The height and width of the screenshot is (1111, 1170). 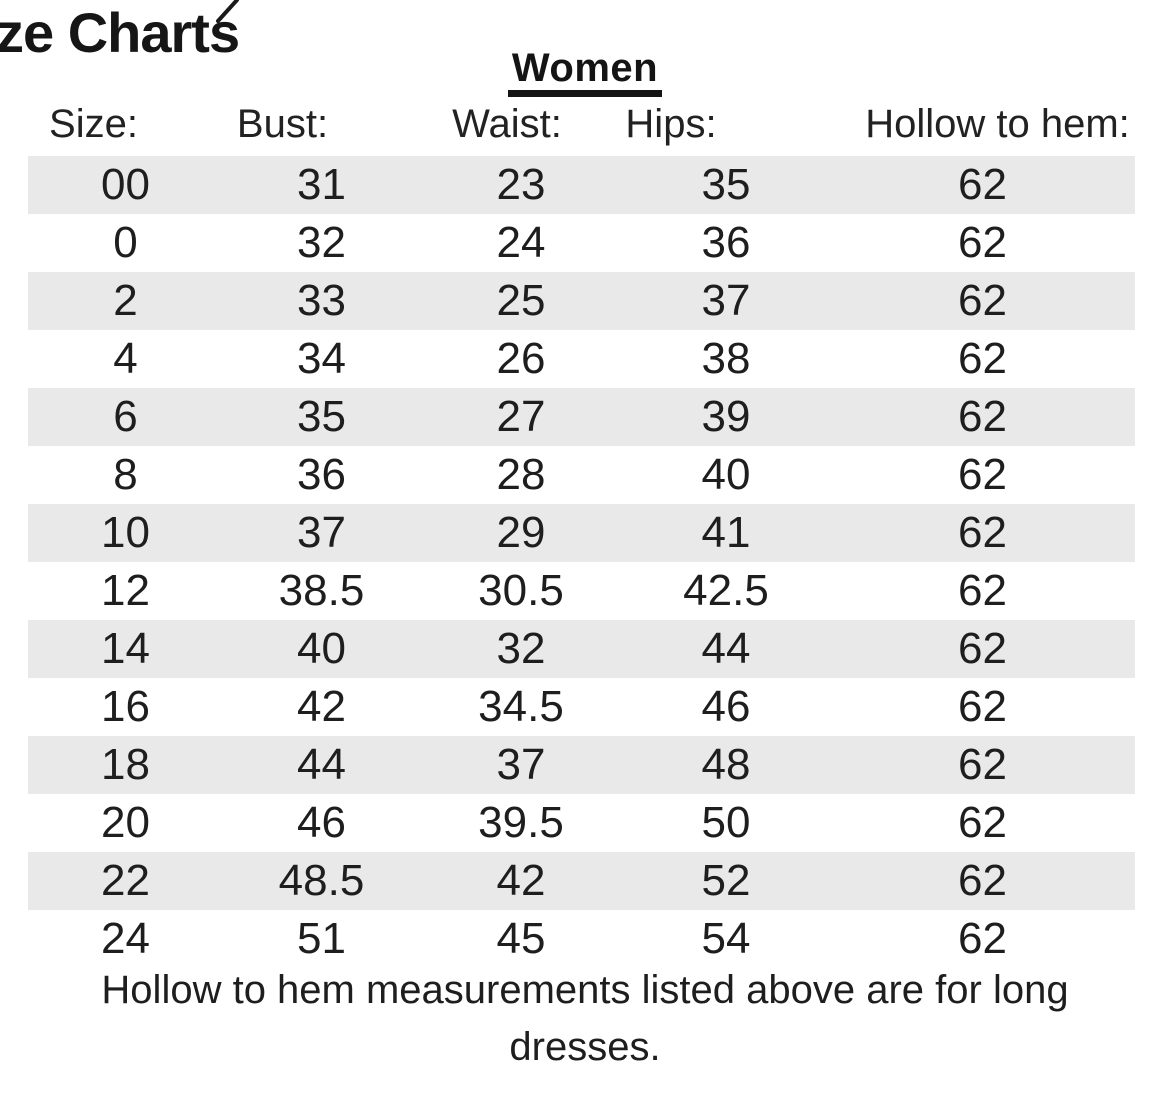 I want to click on table-cell: 23, so click(x=521, y=184).